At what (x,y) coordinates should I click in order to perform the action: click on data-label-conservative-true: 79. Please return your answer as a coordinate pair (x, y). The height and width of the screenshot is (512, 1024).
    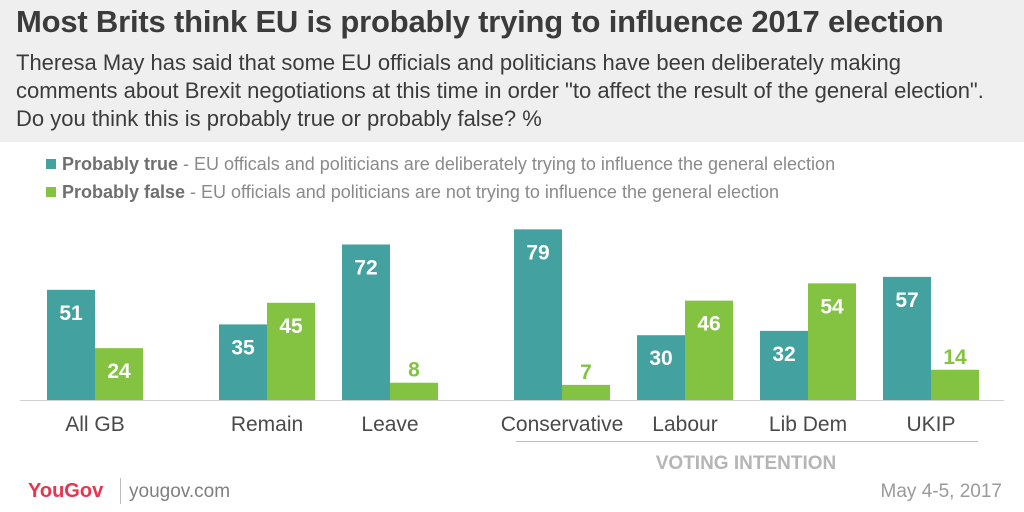
    Looking at the image, I should click on (537, 252).